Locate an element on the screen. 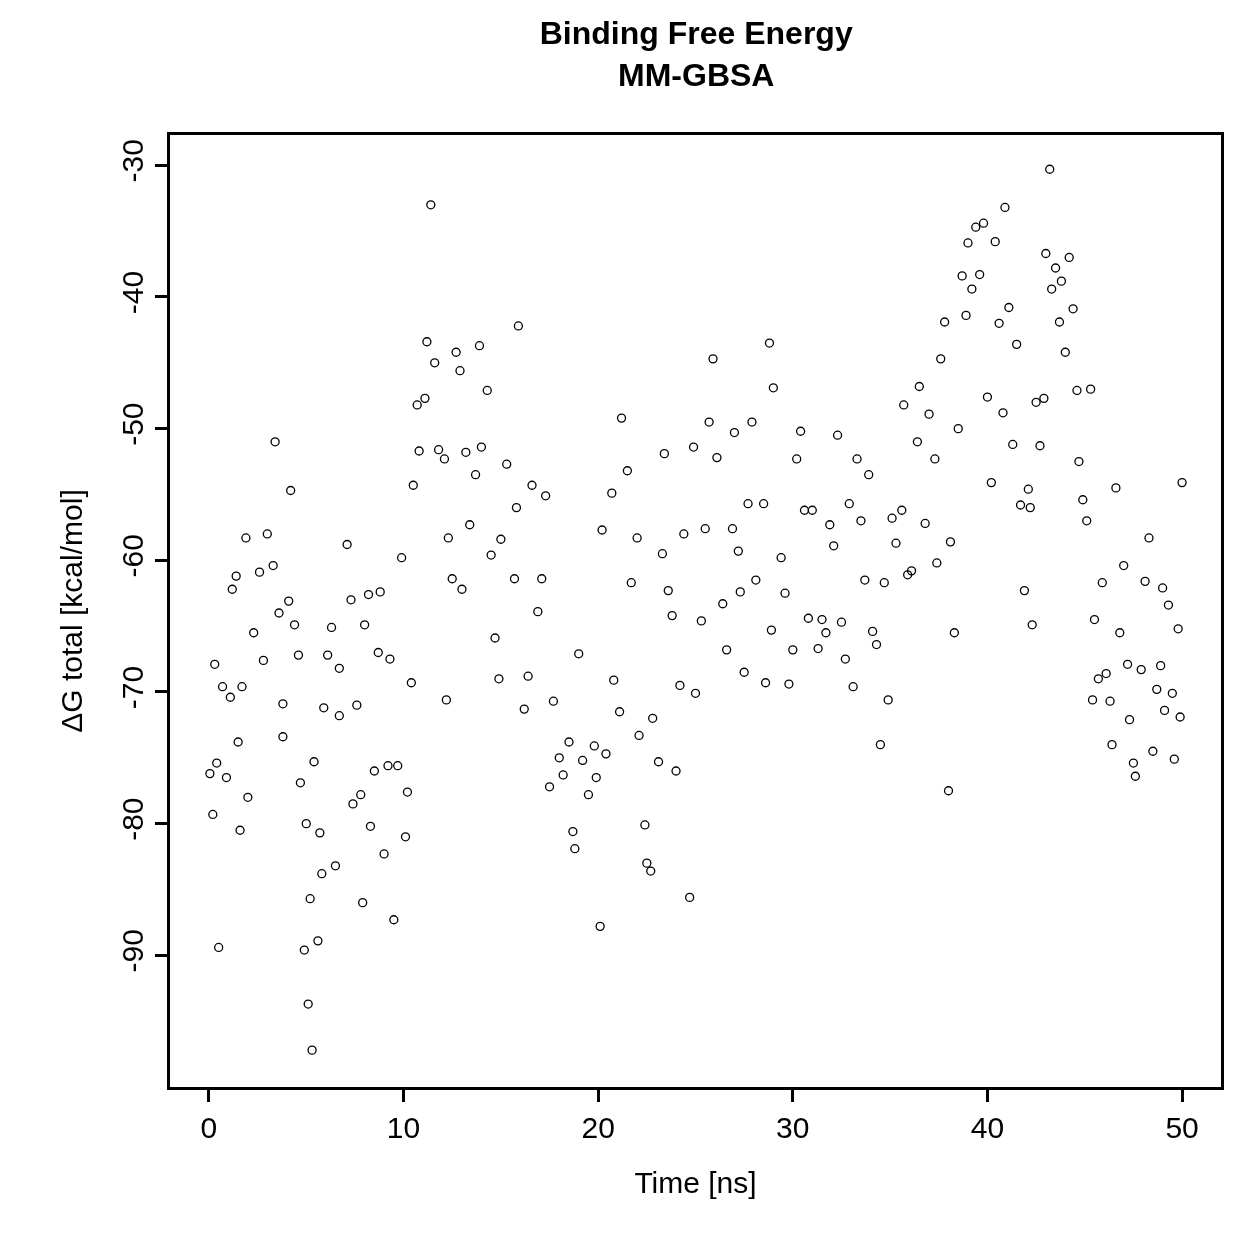 The image size is (1259, 1259). y-tick-label: -40 is located at coordinates (133, 292).